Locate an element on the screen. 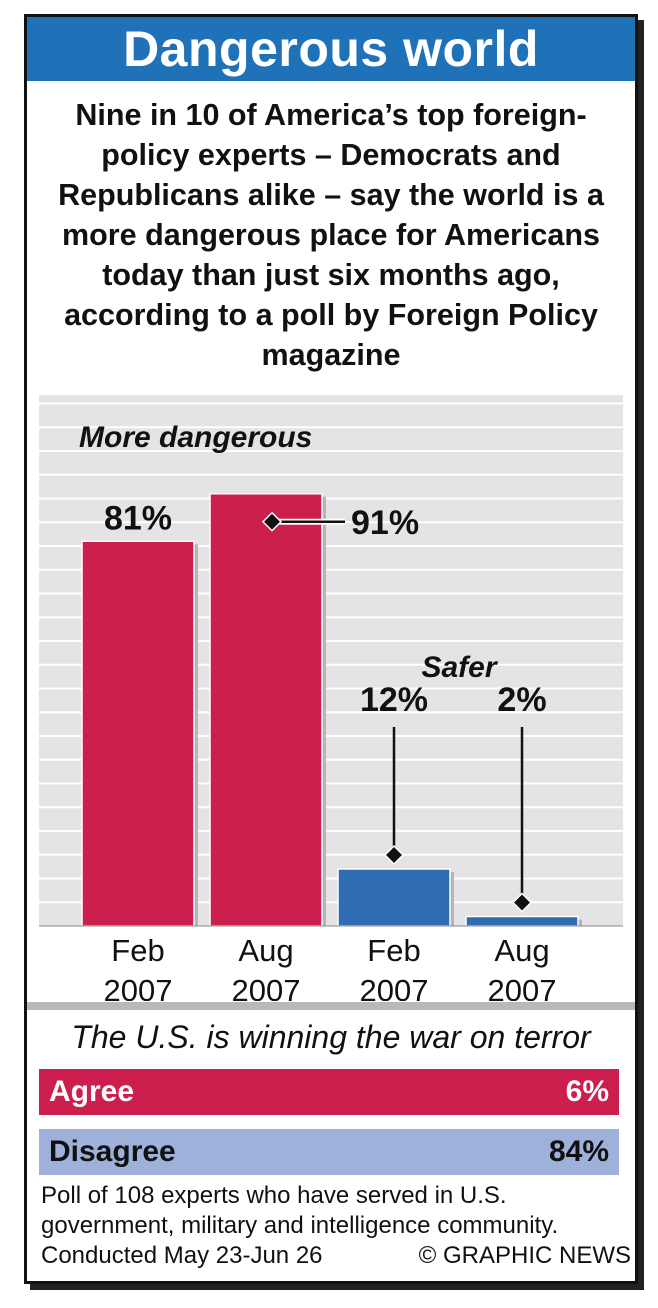 Image resolution: width=658 pixels, height=1308 pixels. page-title: Dangerous world is located at coordinates (331, 49).